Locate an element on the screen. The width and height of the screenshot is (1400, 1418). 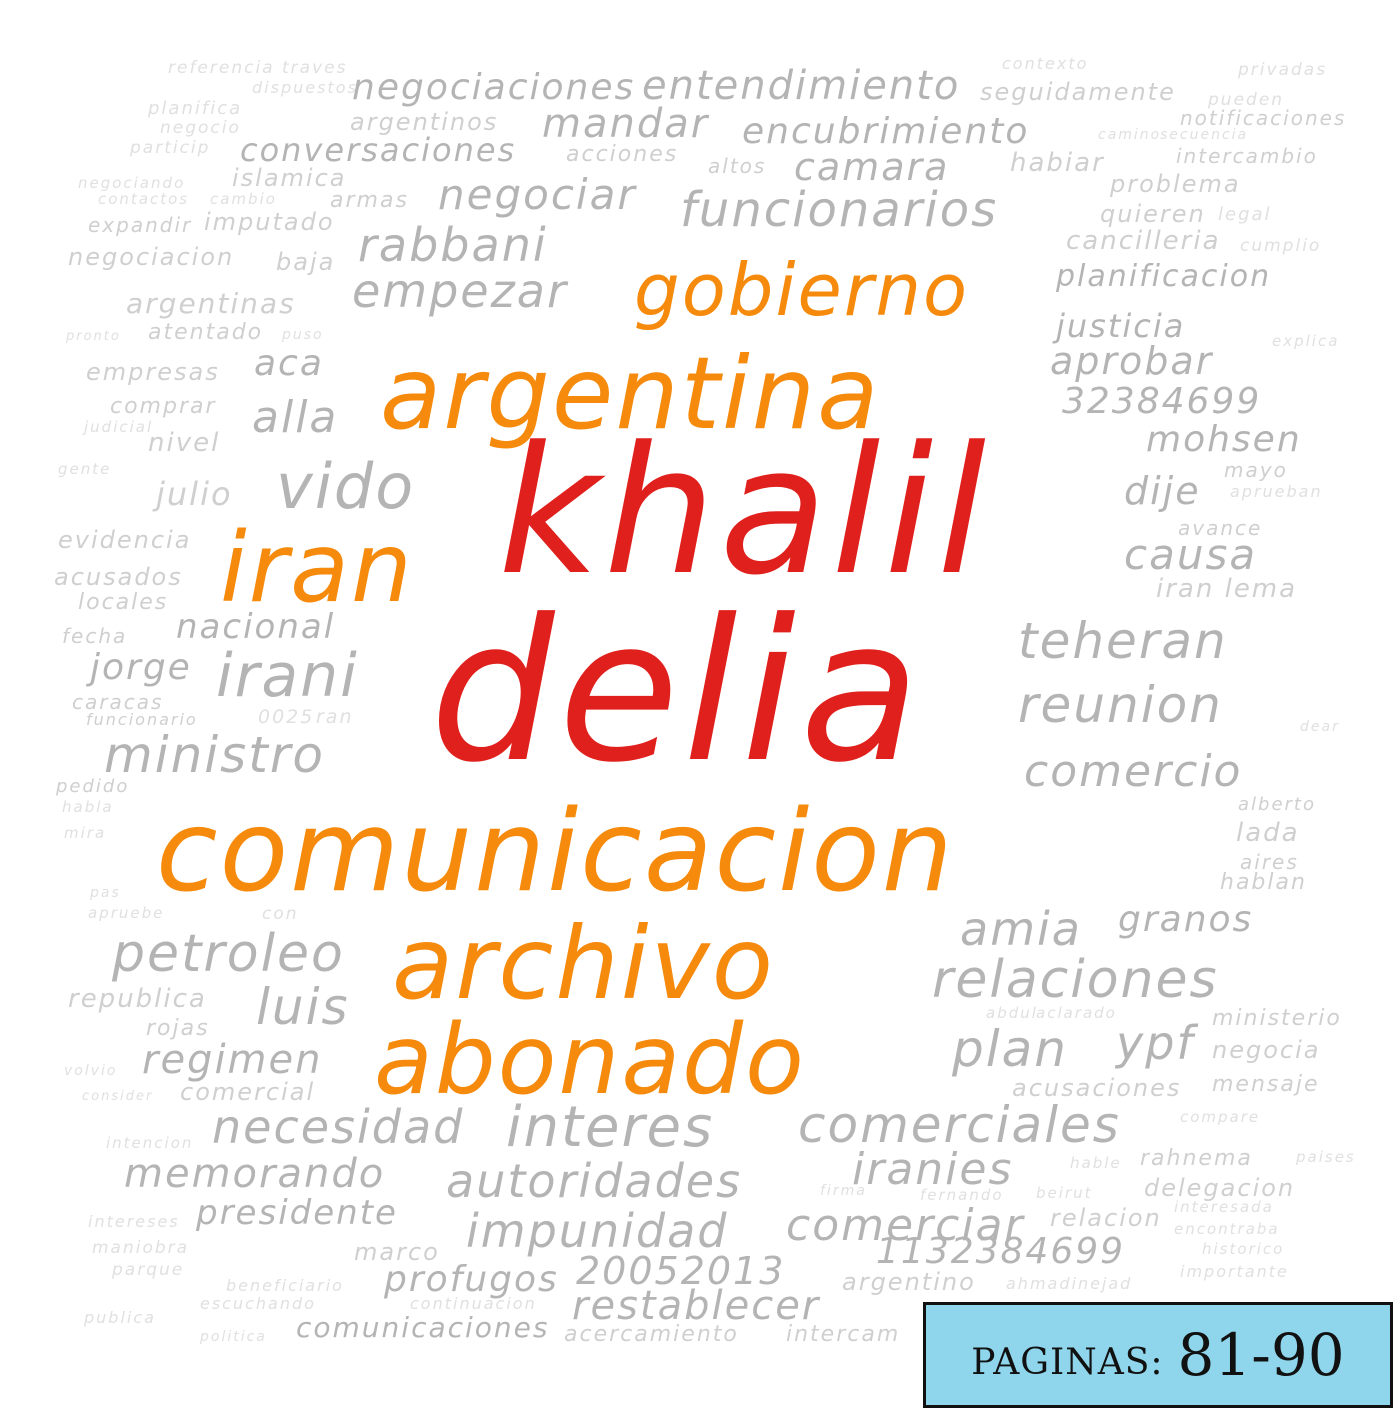
word-habiar: habiar is located at coordinates (1057, 163).